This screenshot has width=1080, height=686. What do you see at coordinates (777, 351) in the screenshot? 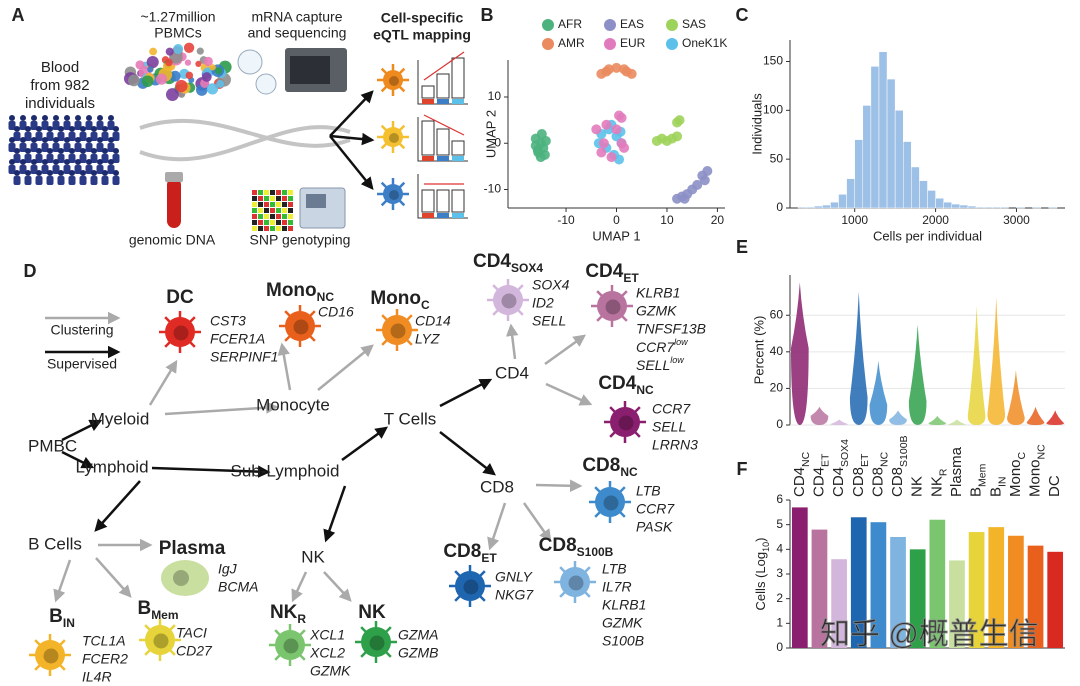
I see `y-tick-label: 40` at bounding box center [777, 351].